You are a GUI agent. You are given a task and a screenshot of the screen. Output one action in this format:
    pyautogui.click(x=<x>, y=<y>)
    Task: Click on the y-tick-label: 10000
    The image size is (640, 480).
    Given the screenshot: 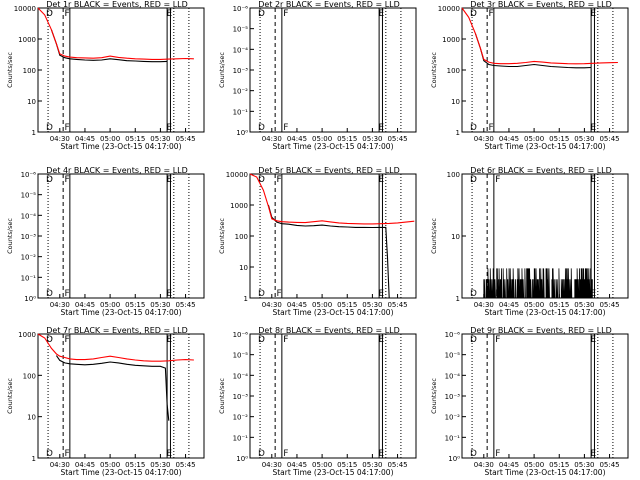 What is the action you would take?
    pyautogui.click(x=25, y=9)
    